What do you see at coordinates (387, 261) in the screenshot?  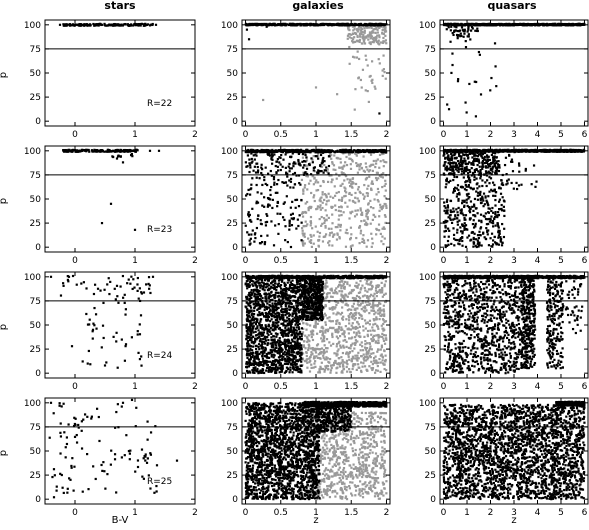 I see `x-tick-label: 2` at bounding box center [387, 261].